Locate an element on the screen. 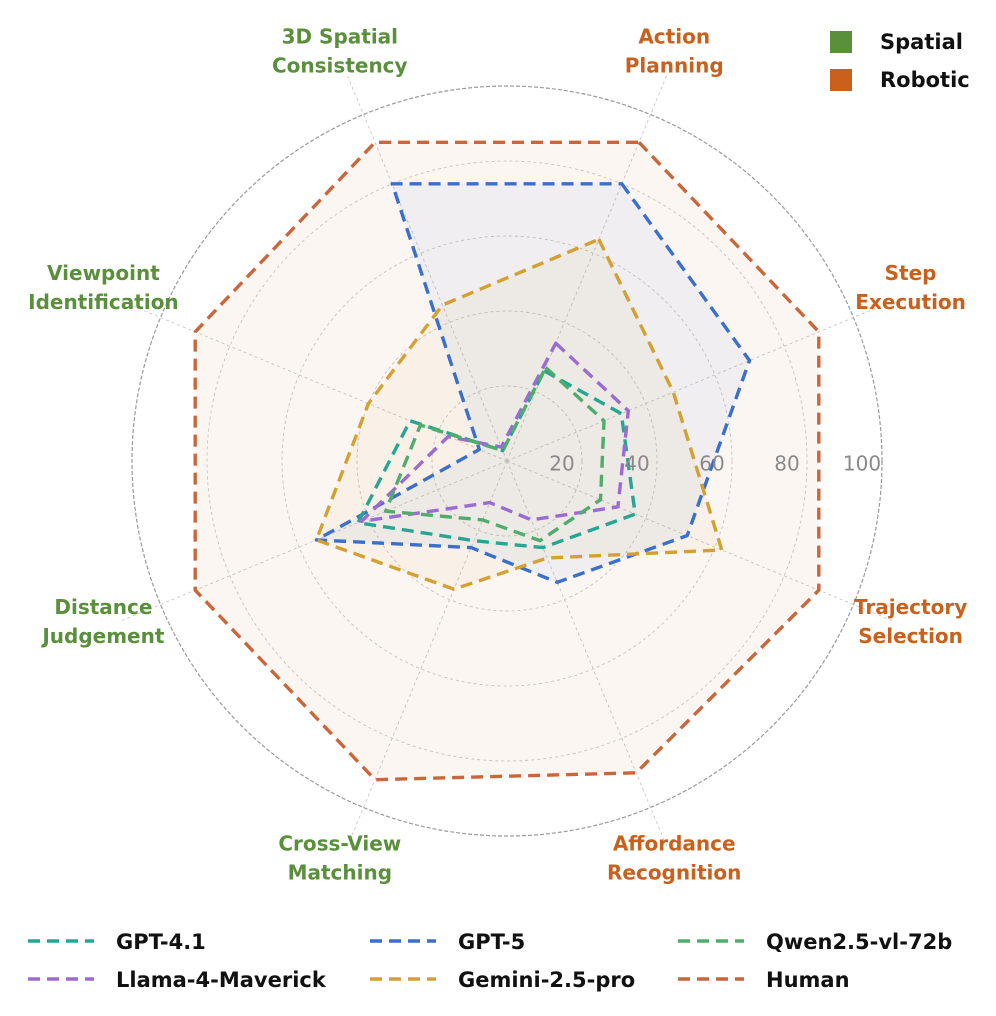 The width and height of the screenshot is (996, 1016). axis-label-line: Cross-View is located at coordinates (339, 844).